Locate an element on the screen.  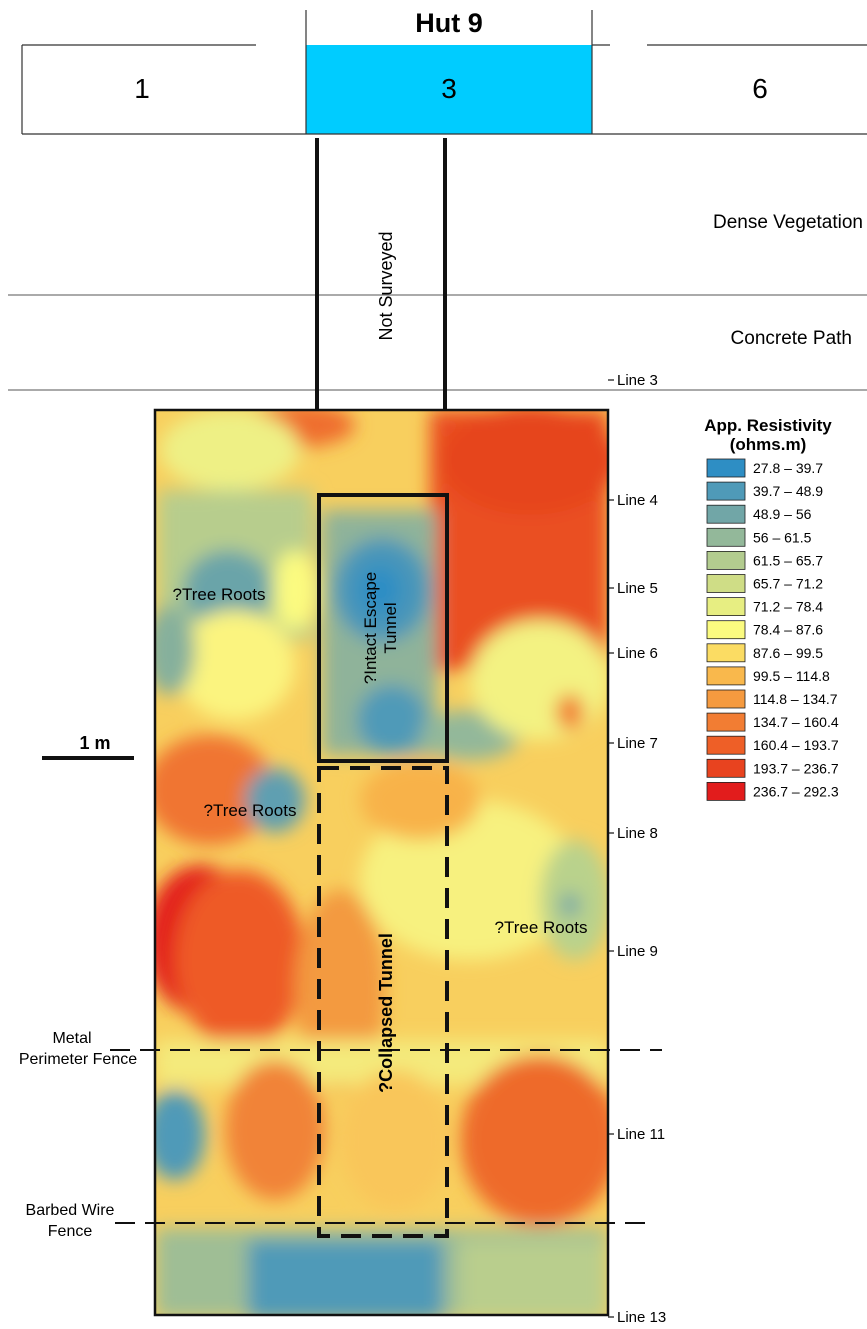
tree-roots-label-2: ?Tree Roots is located at coordinates (250, 810).